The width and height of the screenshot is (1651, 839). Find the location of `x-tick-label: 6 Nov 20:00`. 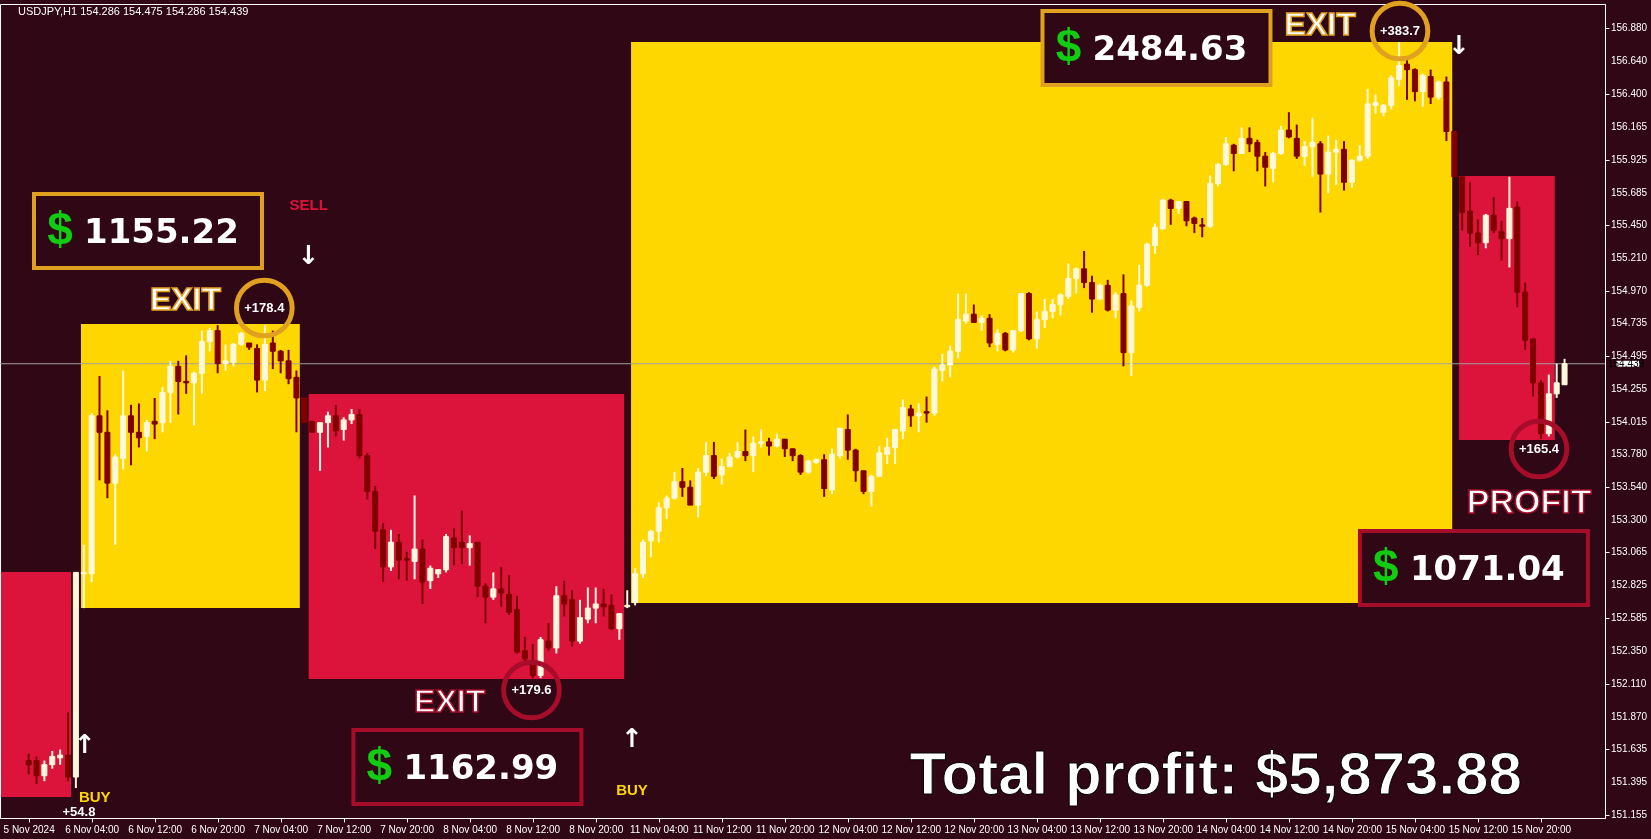

x-tick-label: 6 Nov 20:00 is located at coordinates (218, 829).